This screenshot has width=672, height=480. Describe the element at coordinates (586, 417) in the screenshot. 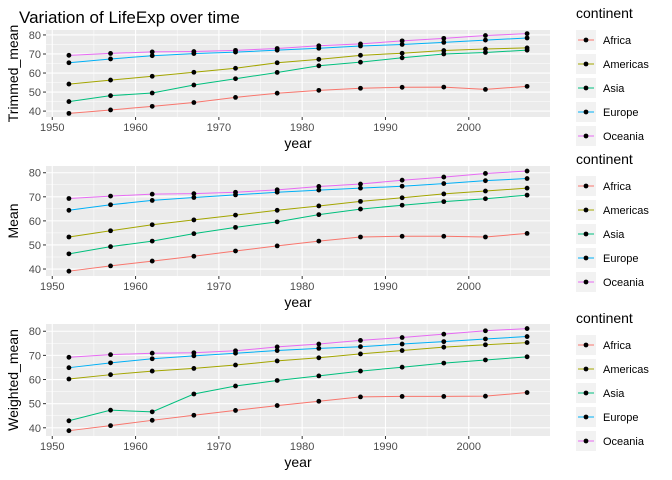

I see `legend-key-point-europe` at that location.